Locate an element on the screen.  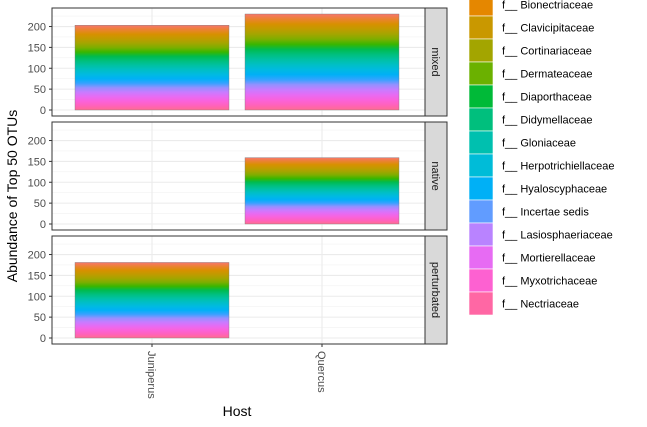
facet-strip-label: perturbated is located at coordinates (435, 290).